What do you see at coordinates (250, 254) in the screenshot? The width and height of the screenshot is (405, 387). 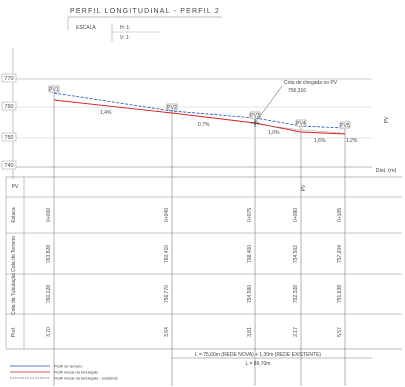 I see `table-cell-terreno: 758,400` at bounding box center [250, 254].